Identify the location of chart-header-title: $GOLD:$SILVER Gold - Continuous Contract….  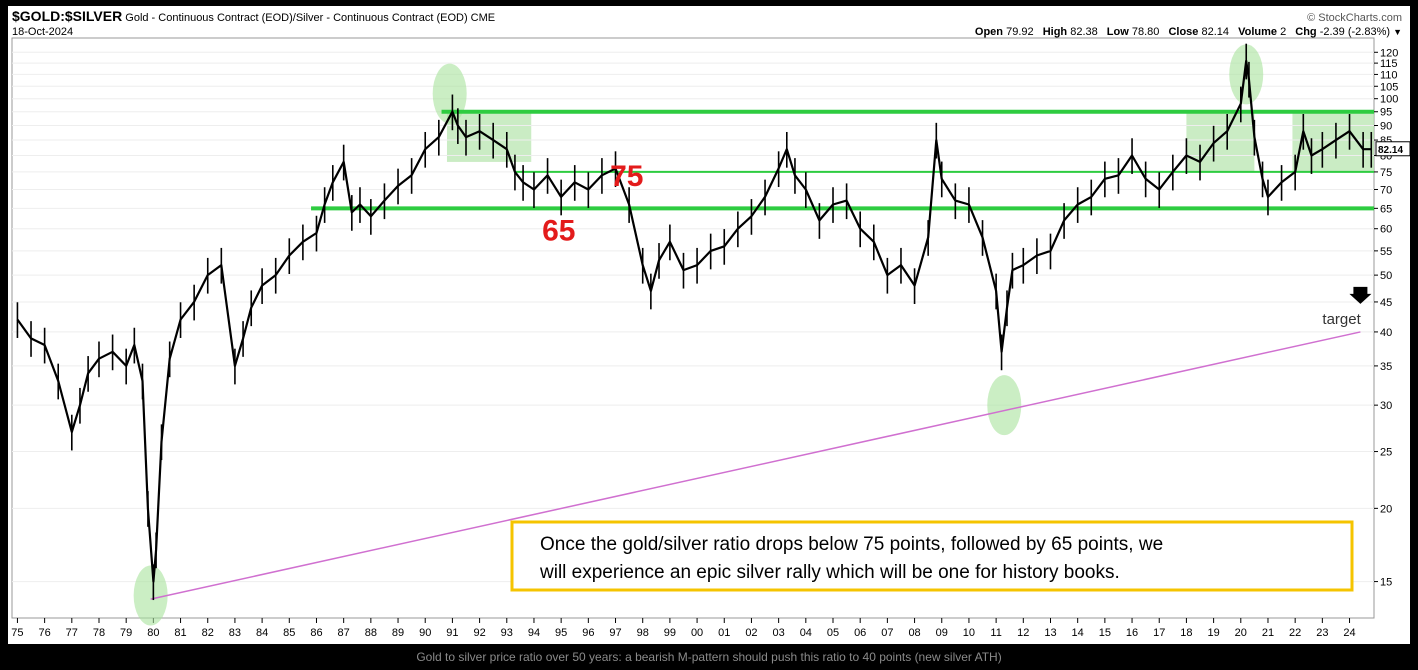
(253, 16).